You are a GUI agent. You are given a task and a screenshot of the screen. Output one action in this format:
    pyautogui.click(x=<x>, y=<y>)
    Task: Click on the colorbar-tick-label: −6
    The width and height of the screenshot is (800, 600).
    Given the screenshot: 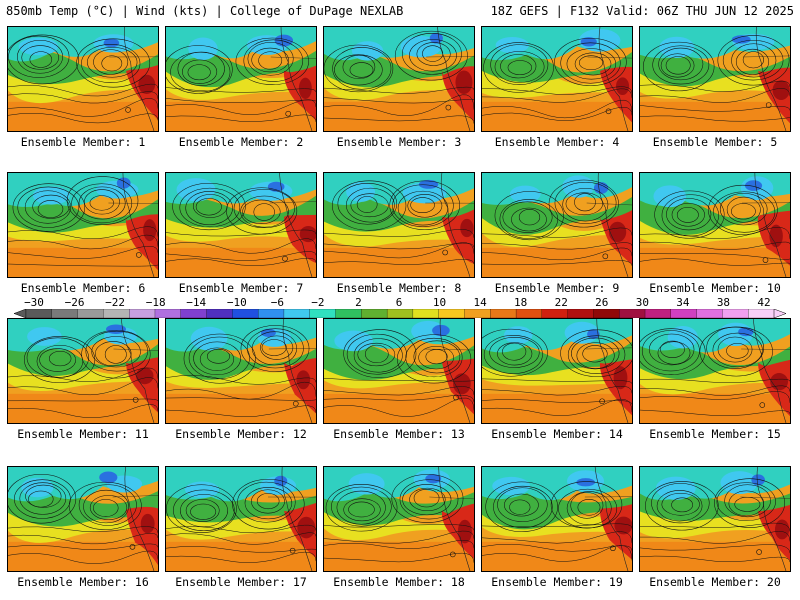 What is the action you would take?
    pyautogui.click(x=277, y=302)
    